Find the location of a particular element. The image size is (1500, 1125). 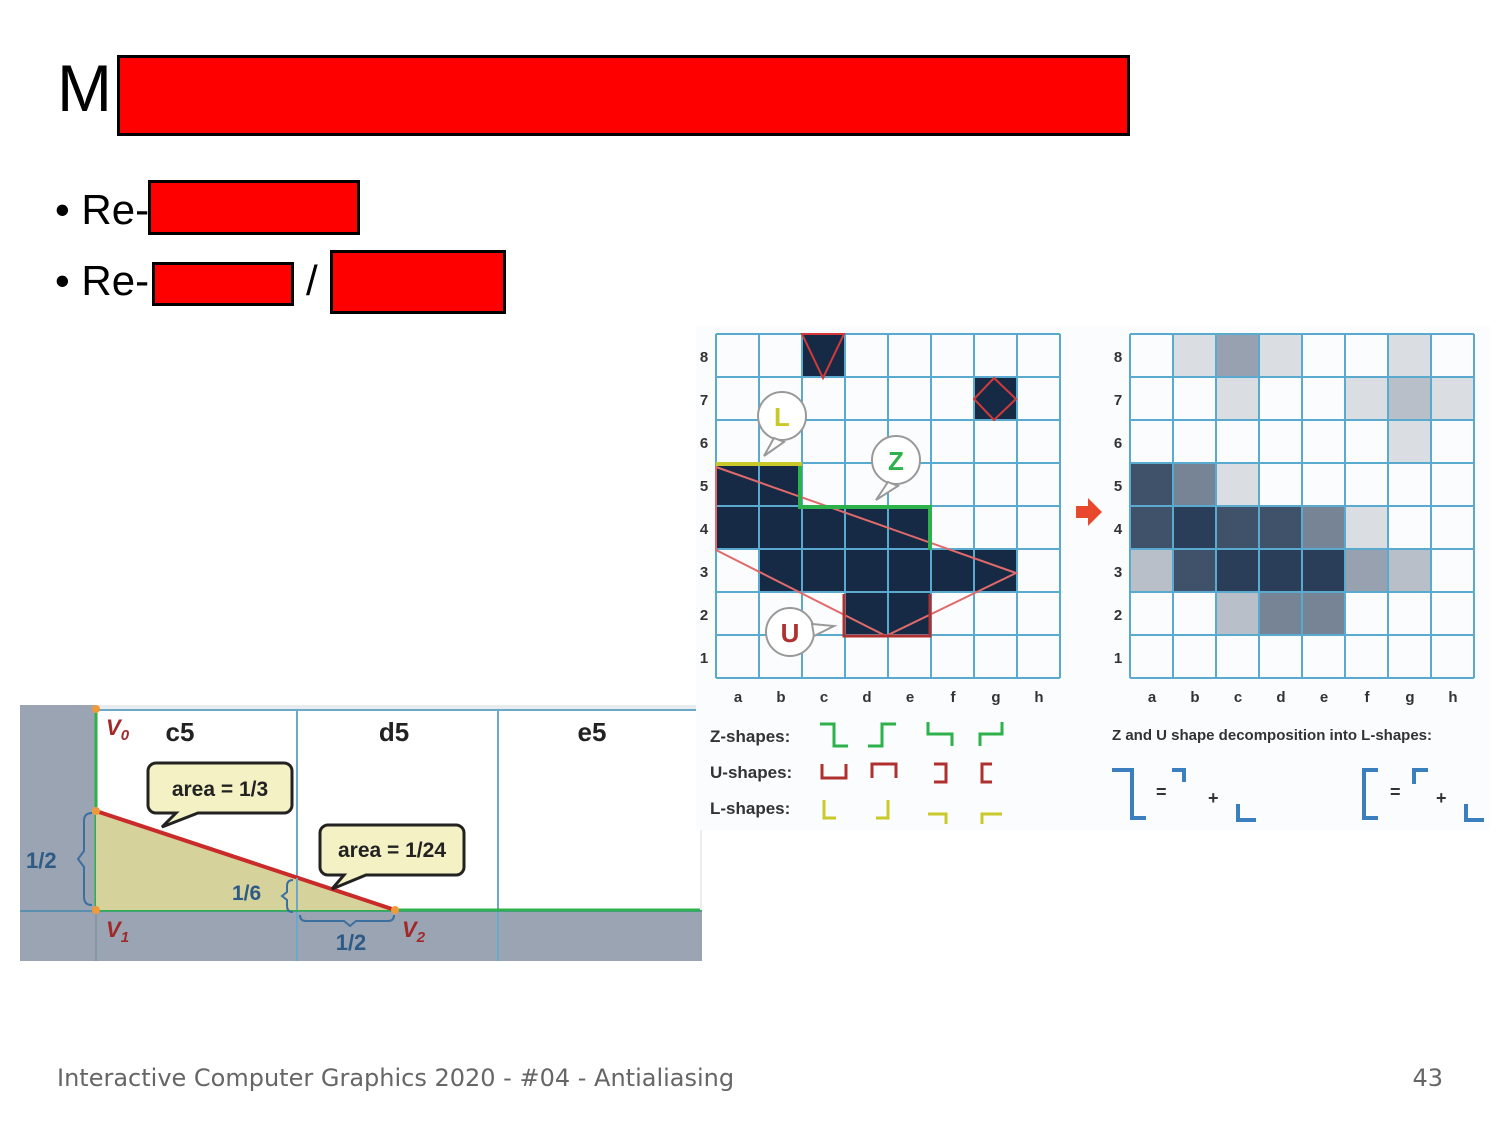

column-label: c is located at coordinates (1238, 697).